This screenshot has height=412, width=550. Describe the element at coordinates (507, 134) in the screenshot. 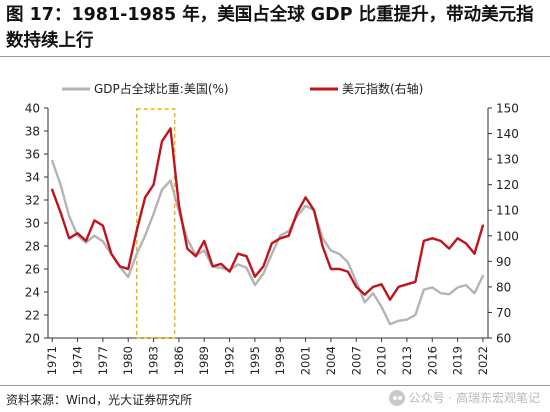

I see `y2-tick-label: 140` at that location.